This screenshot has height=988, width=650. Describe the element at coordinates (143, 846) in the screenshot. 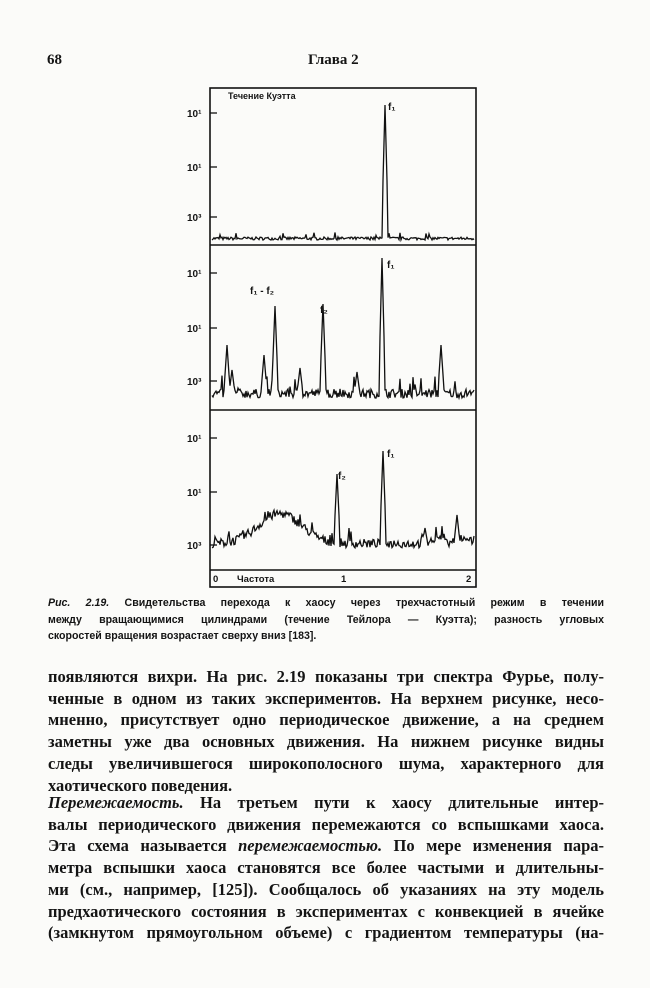

I see `text: Эта схема называется` at that location.